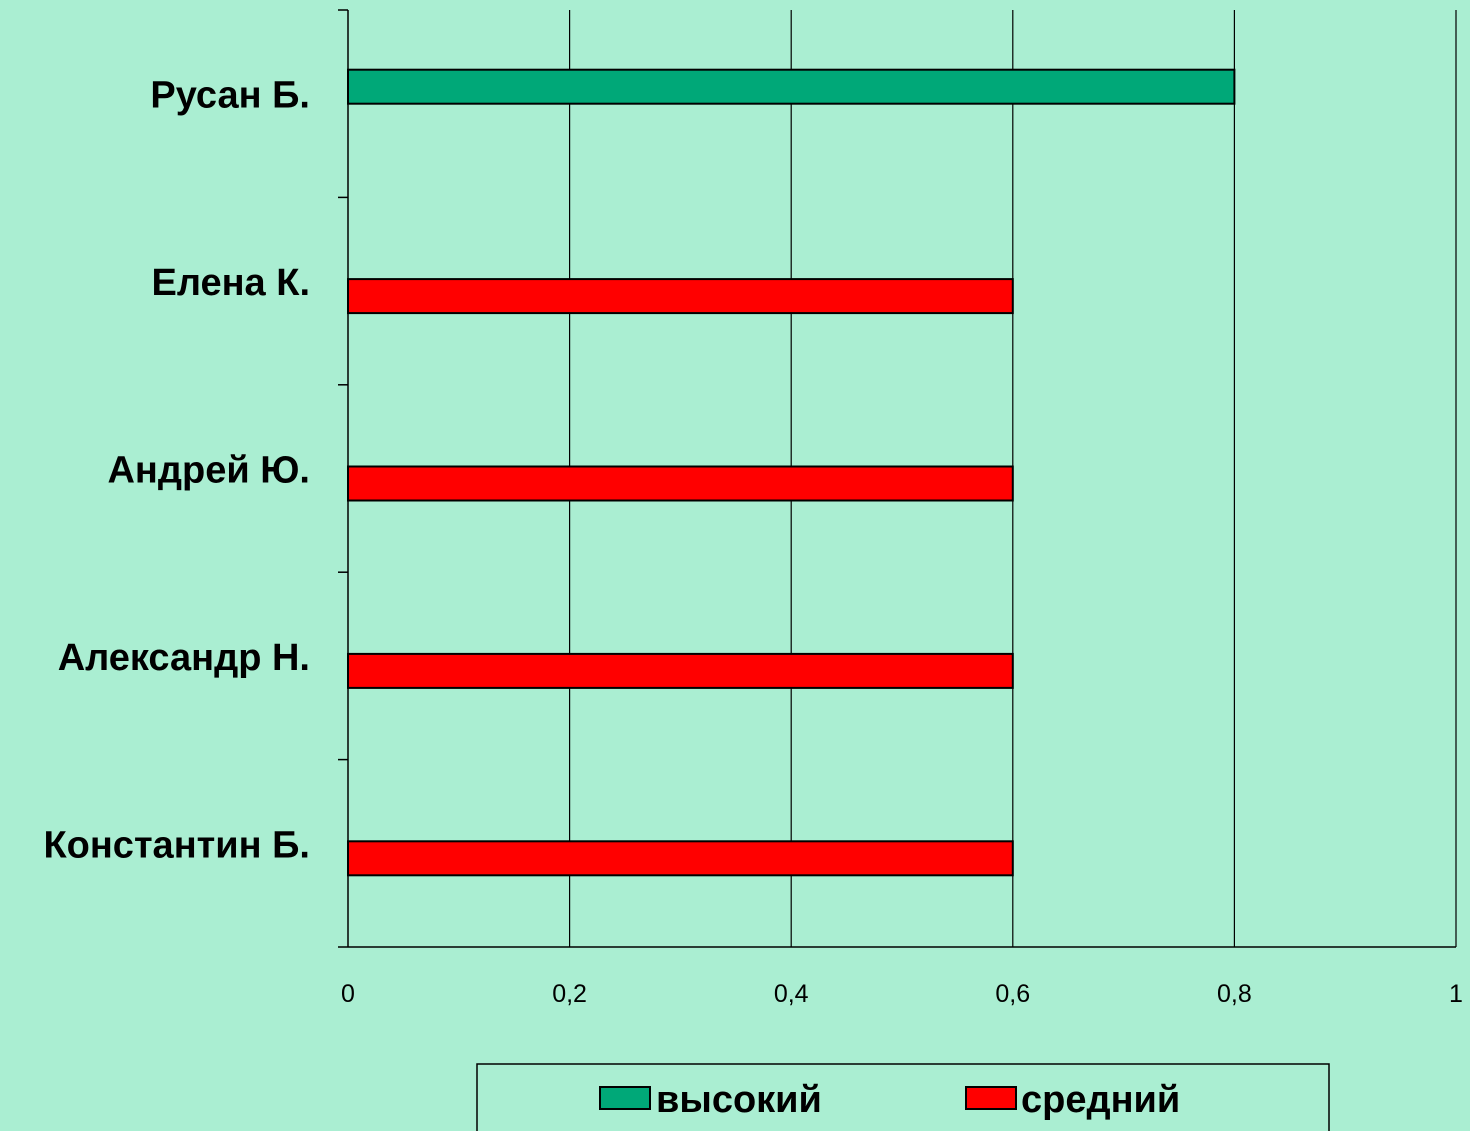  I want to click on legend-box, so click(903, 1097).